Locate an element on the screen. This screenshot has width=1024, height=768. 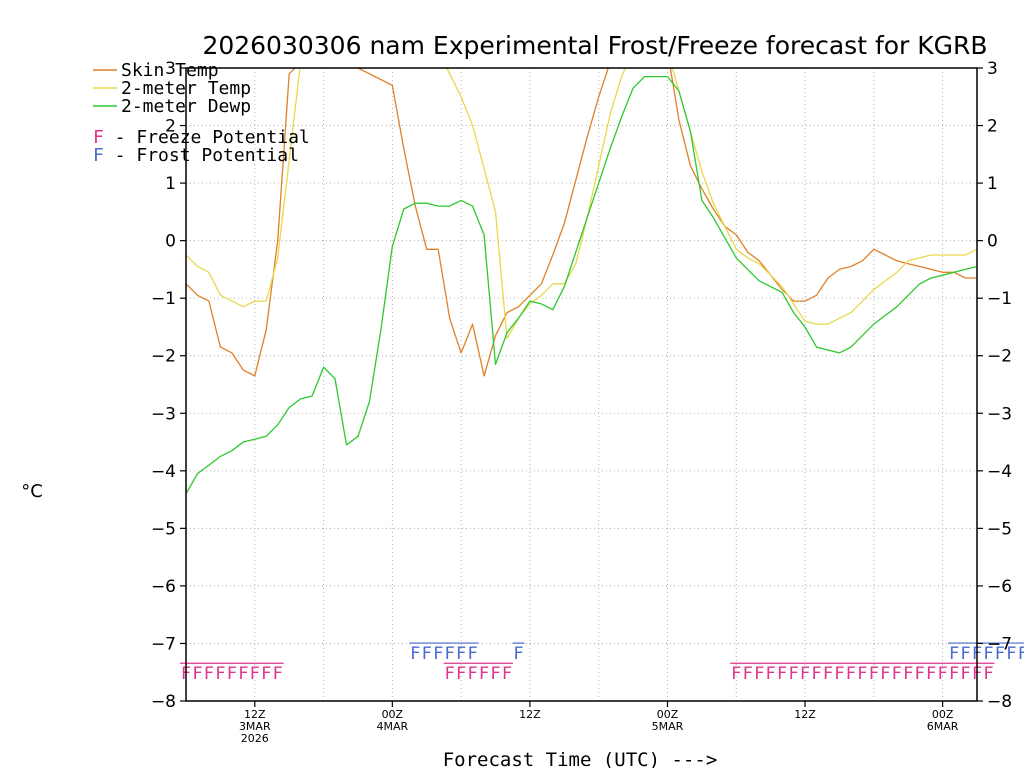
y-tick-label-right: −7 is located at coordinates (999, 644).